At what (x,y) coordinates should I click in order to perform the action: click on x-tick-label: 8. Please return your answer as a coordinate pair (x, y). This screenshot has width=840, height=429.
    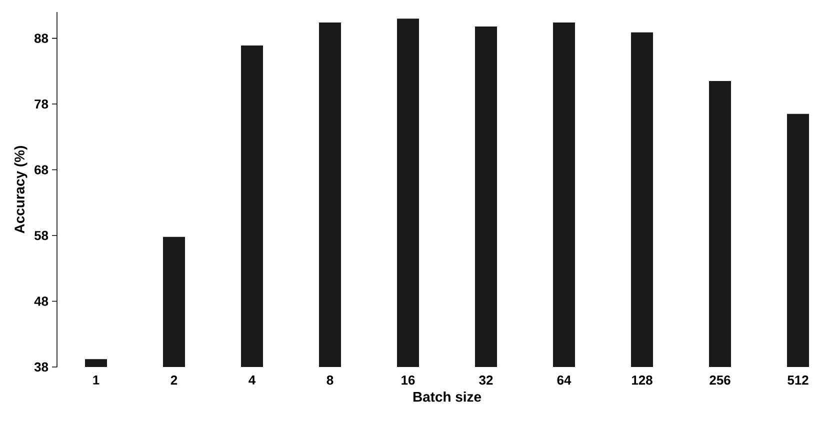
    Looking at the image, I should click on (330, 380).